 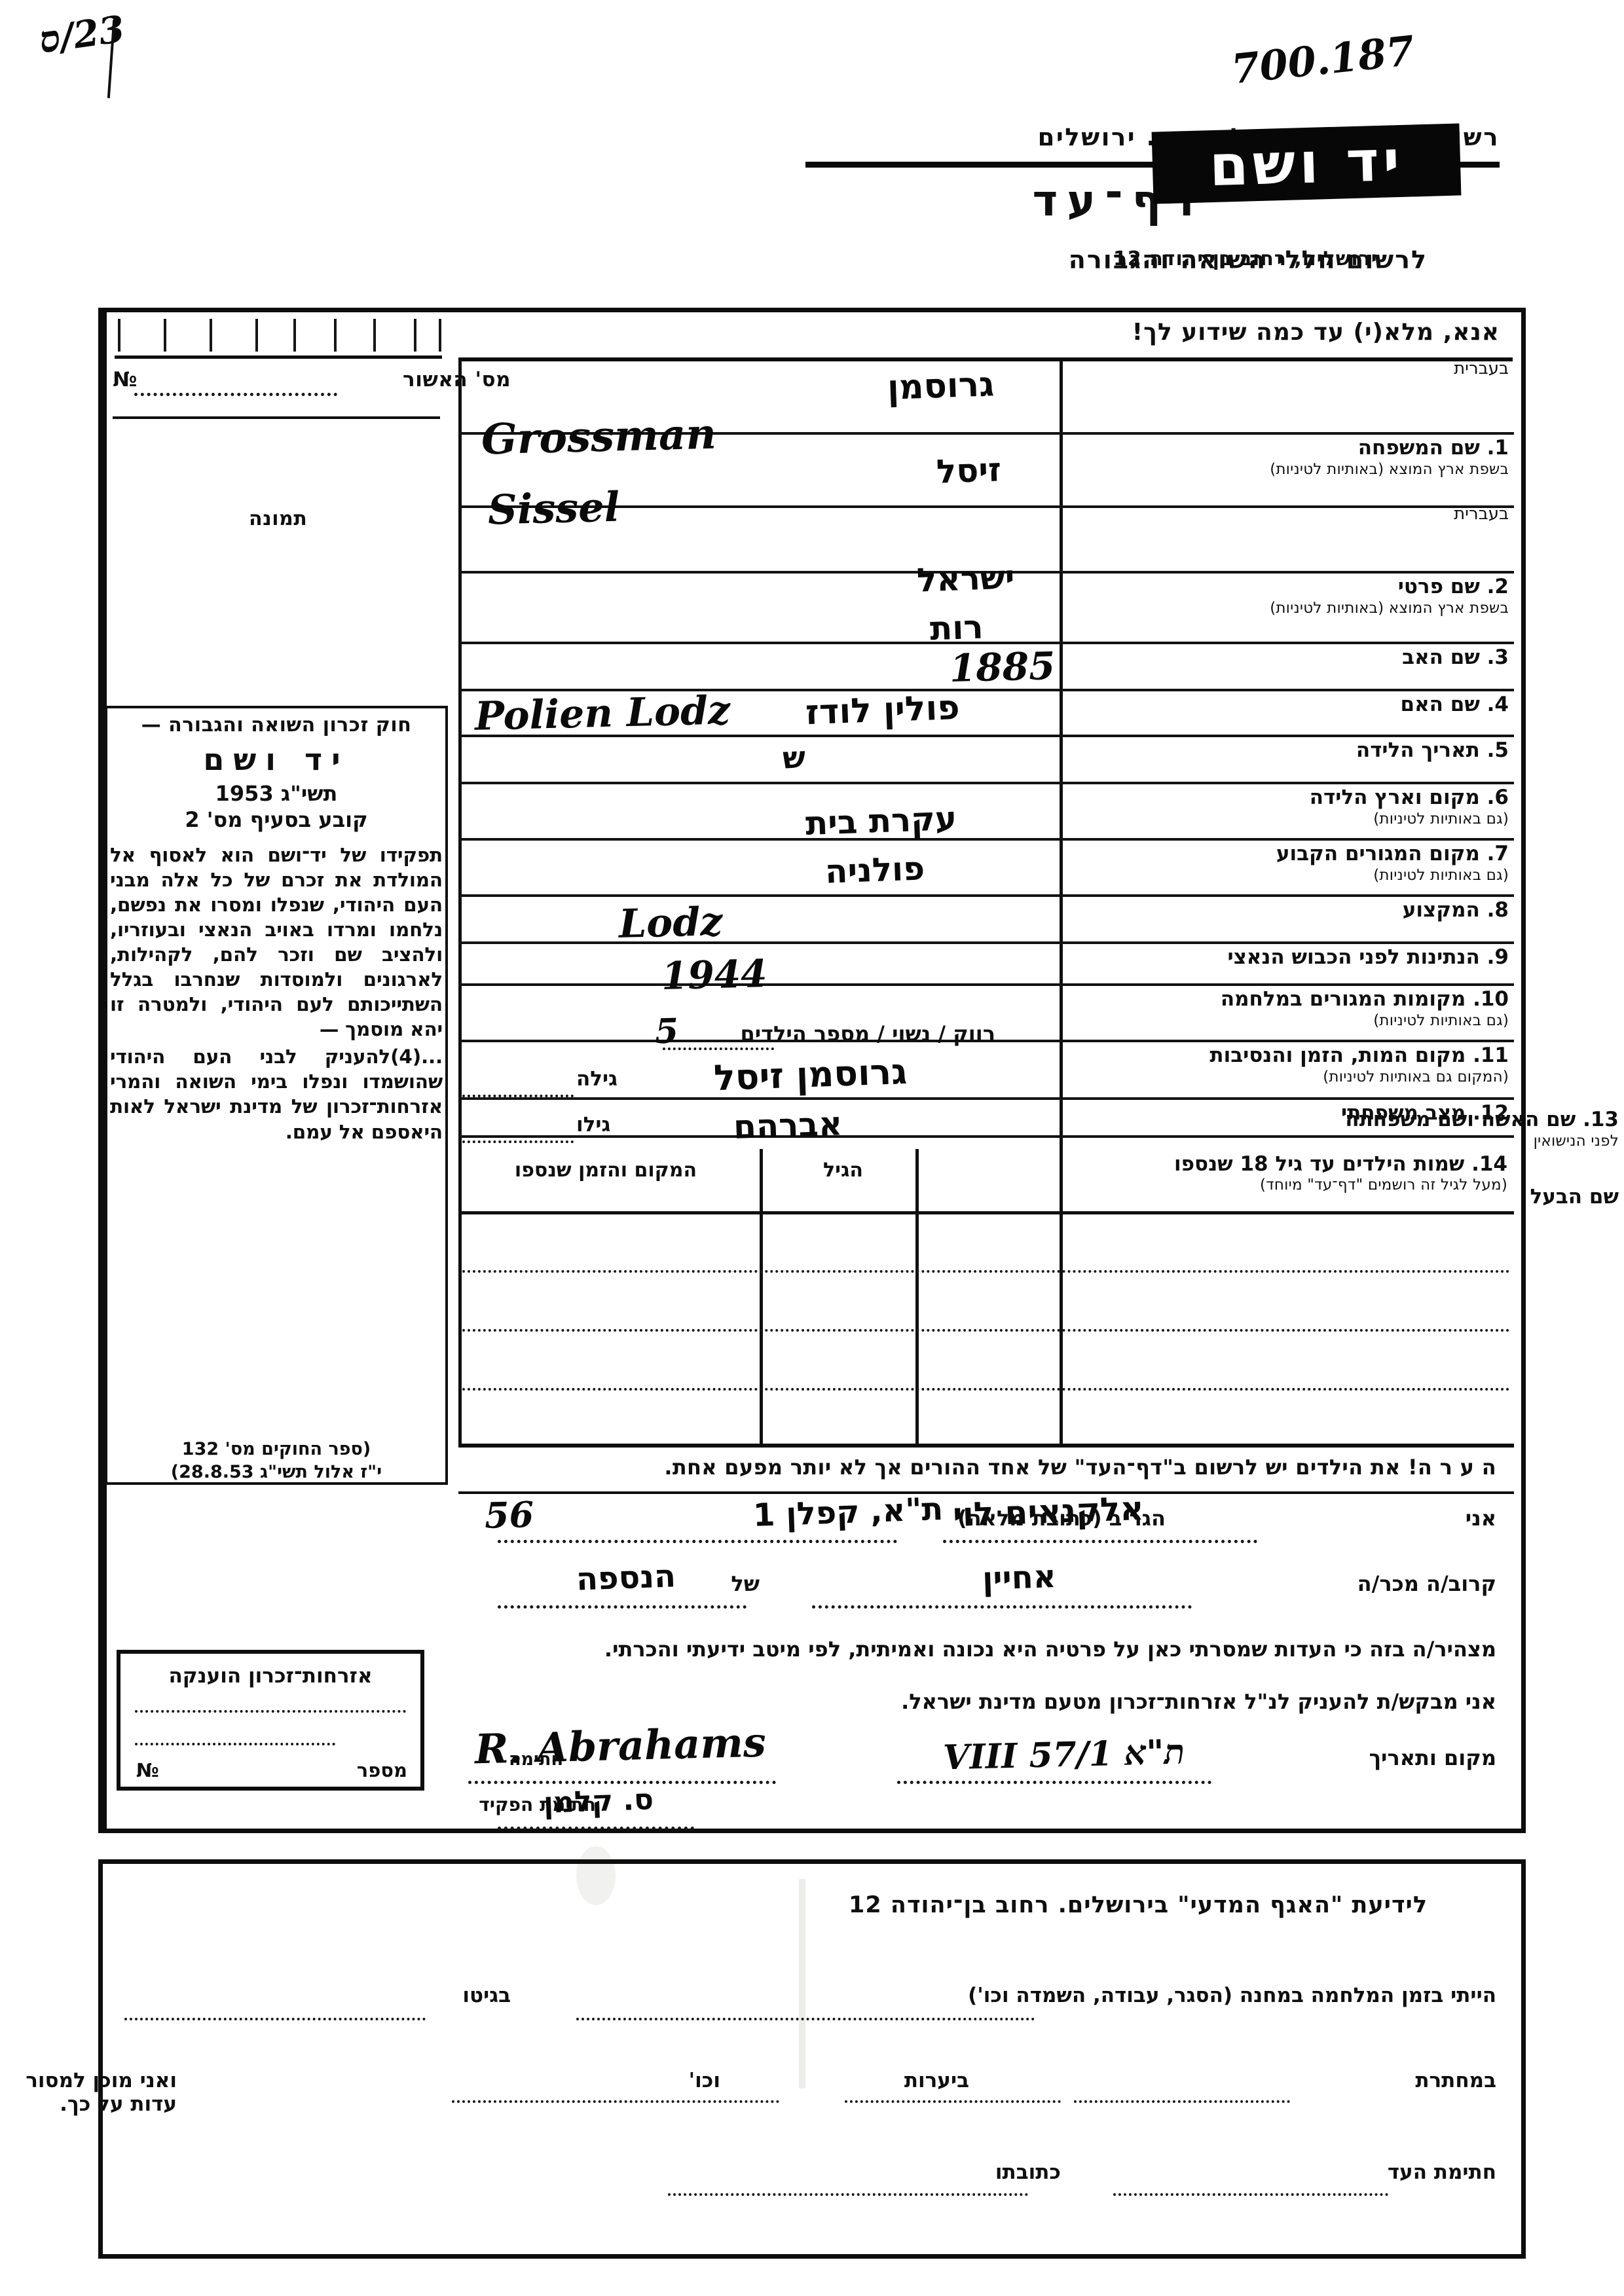 I want to click on field-row, so click(x=986, y=1136).